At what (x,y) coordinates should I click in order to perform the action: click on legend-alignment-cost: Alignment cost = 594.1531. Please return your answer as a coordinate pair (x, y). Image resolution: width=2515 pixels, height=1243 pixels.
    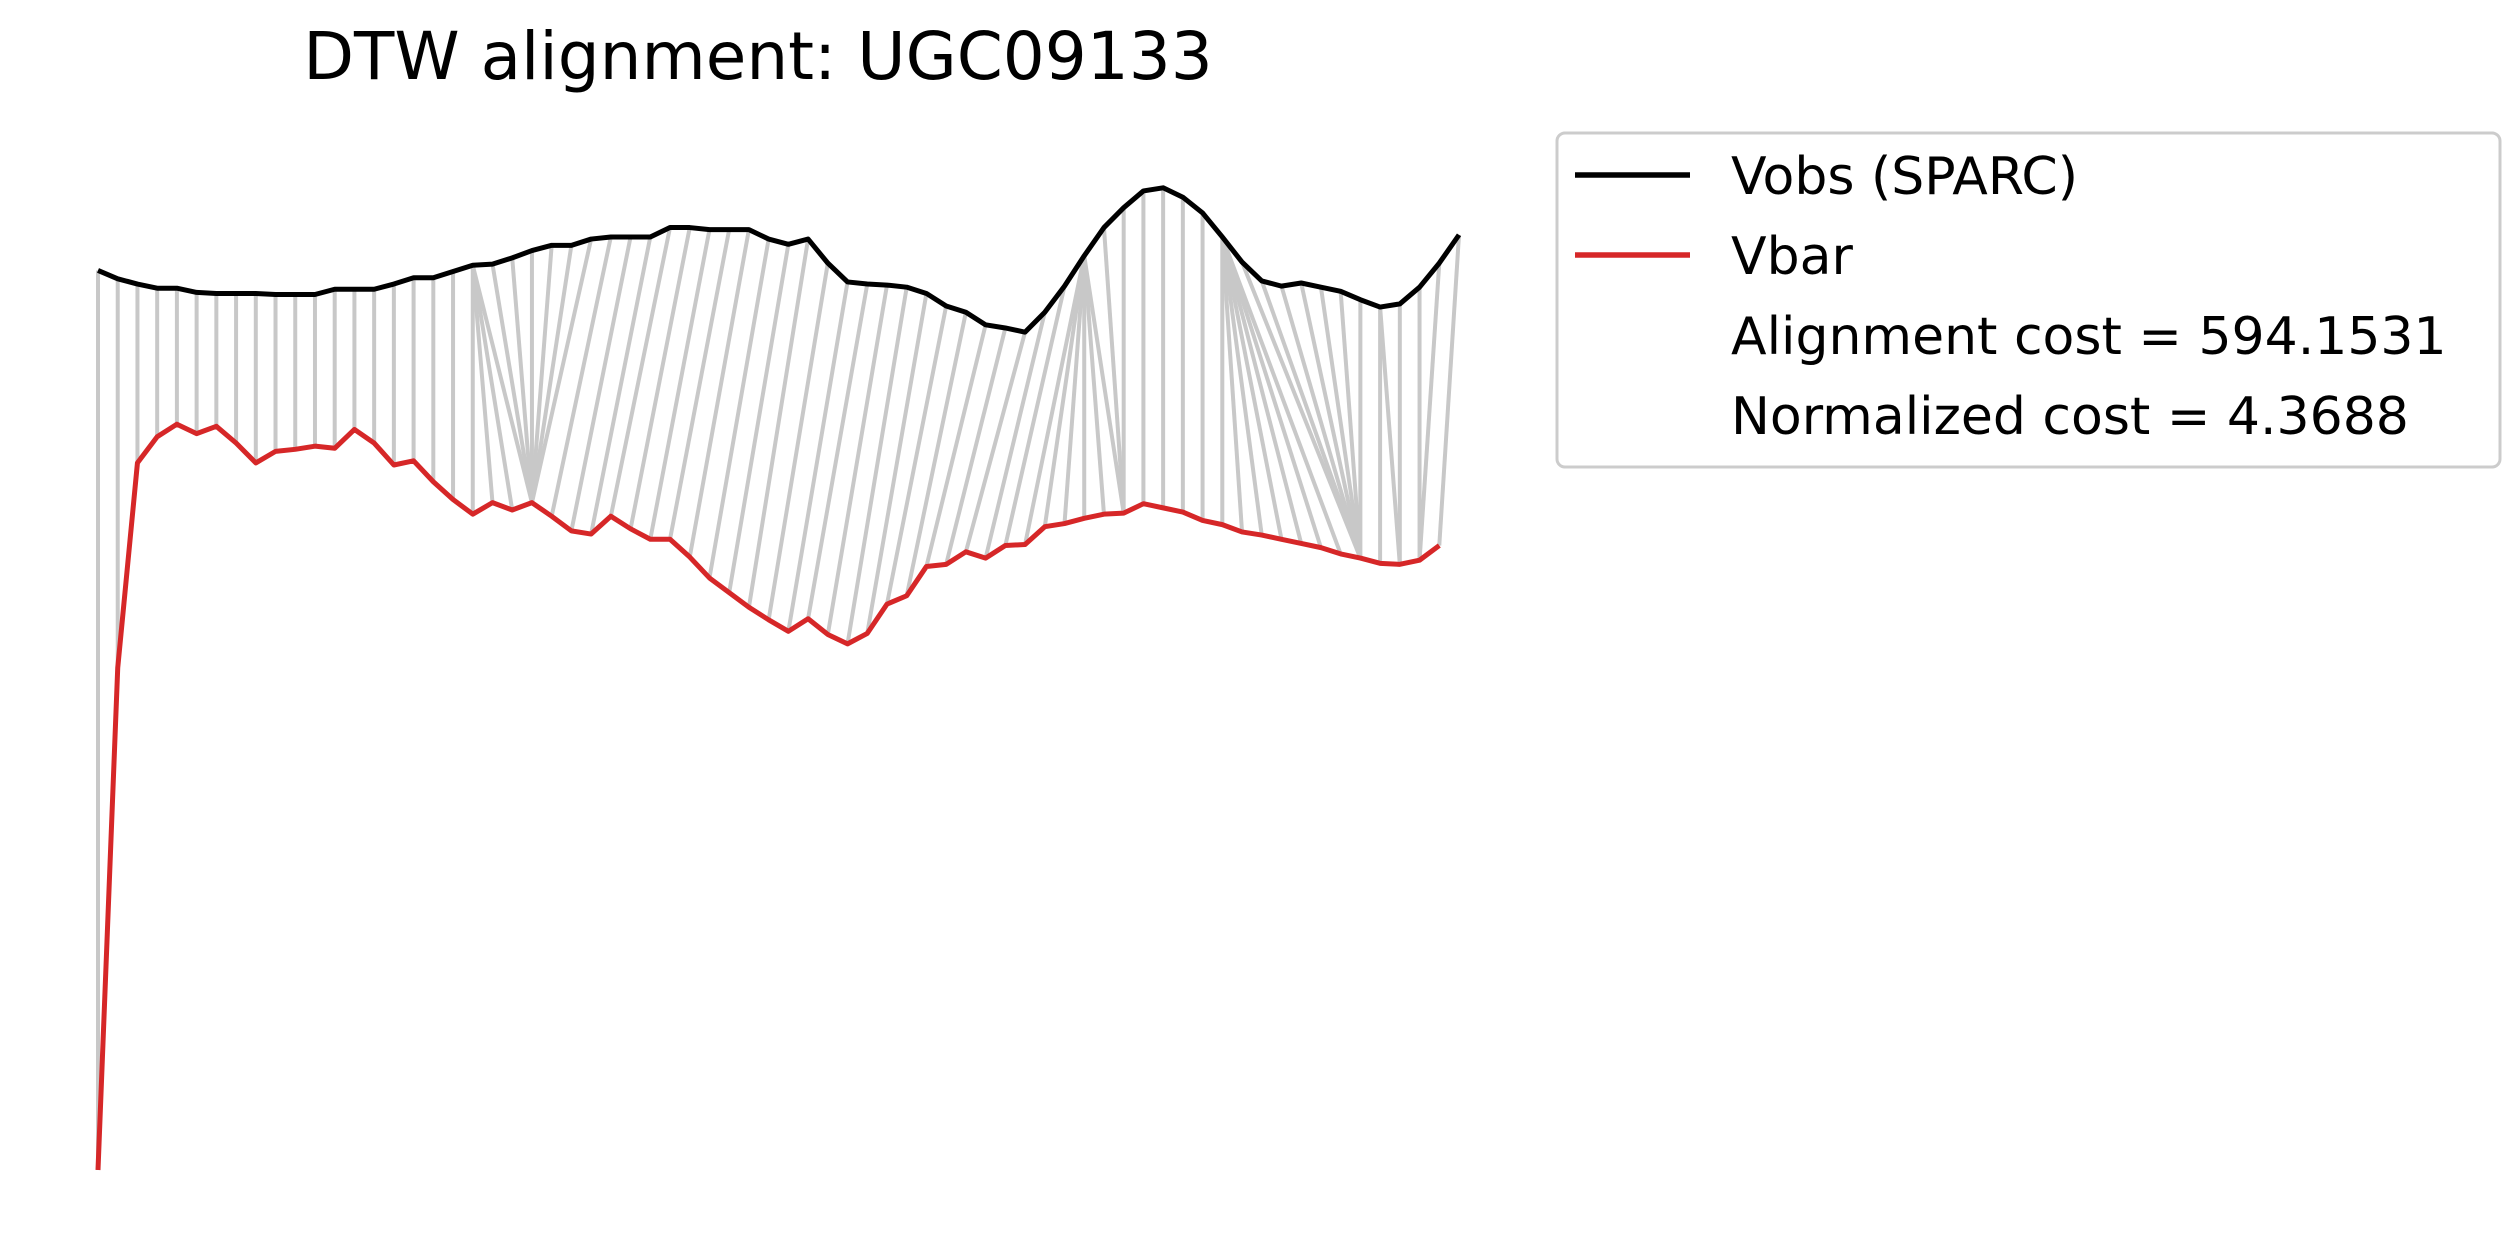
    Looking at the image, I should click on (2089, 337).